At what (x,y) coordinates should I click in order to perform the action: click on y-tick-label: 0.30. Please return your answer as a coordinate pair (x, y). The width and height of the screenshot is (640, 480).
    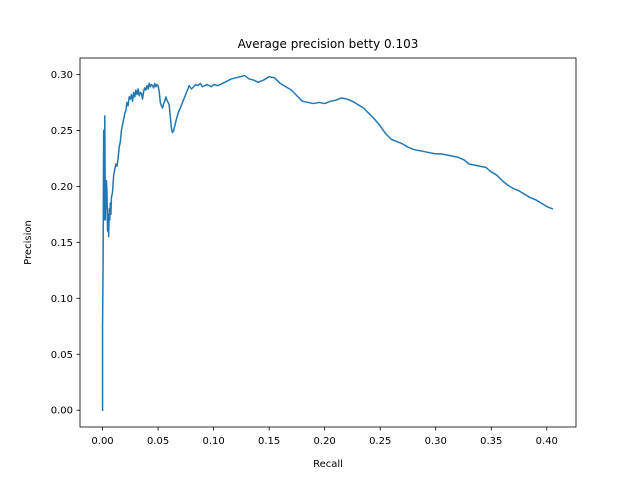
    Looking at the image, I should click on (62, 75).